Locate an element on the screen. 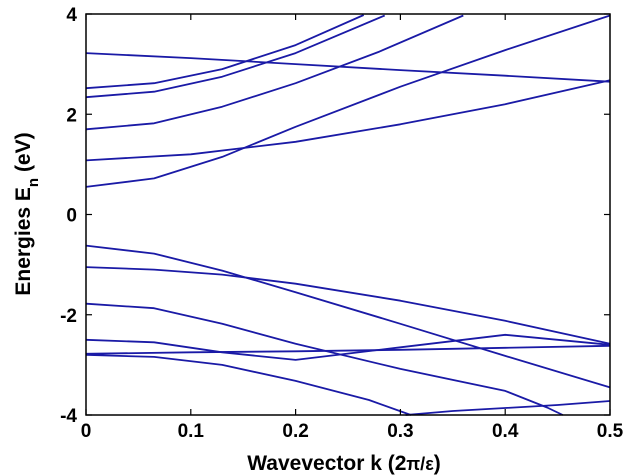 The image size is (627, 475). y-tick-label-0: -4 is located at coordinates (68, 416).